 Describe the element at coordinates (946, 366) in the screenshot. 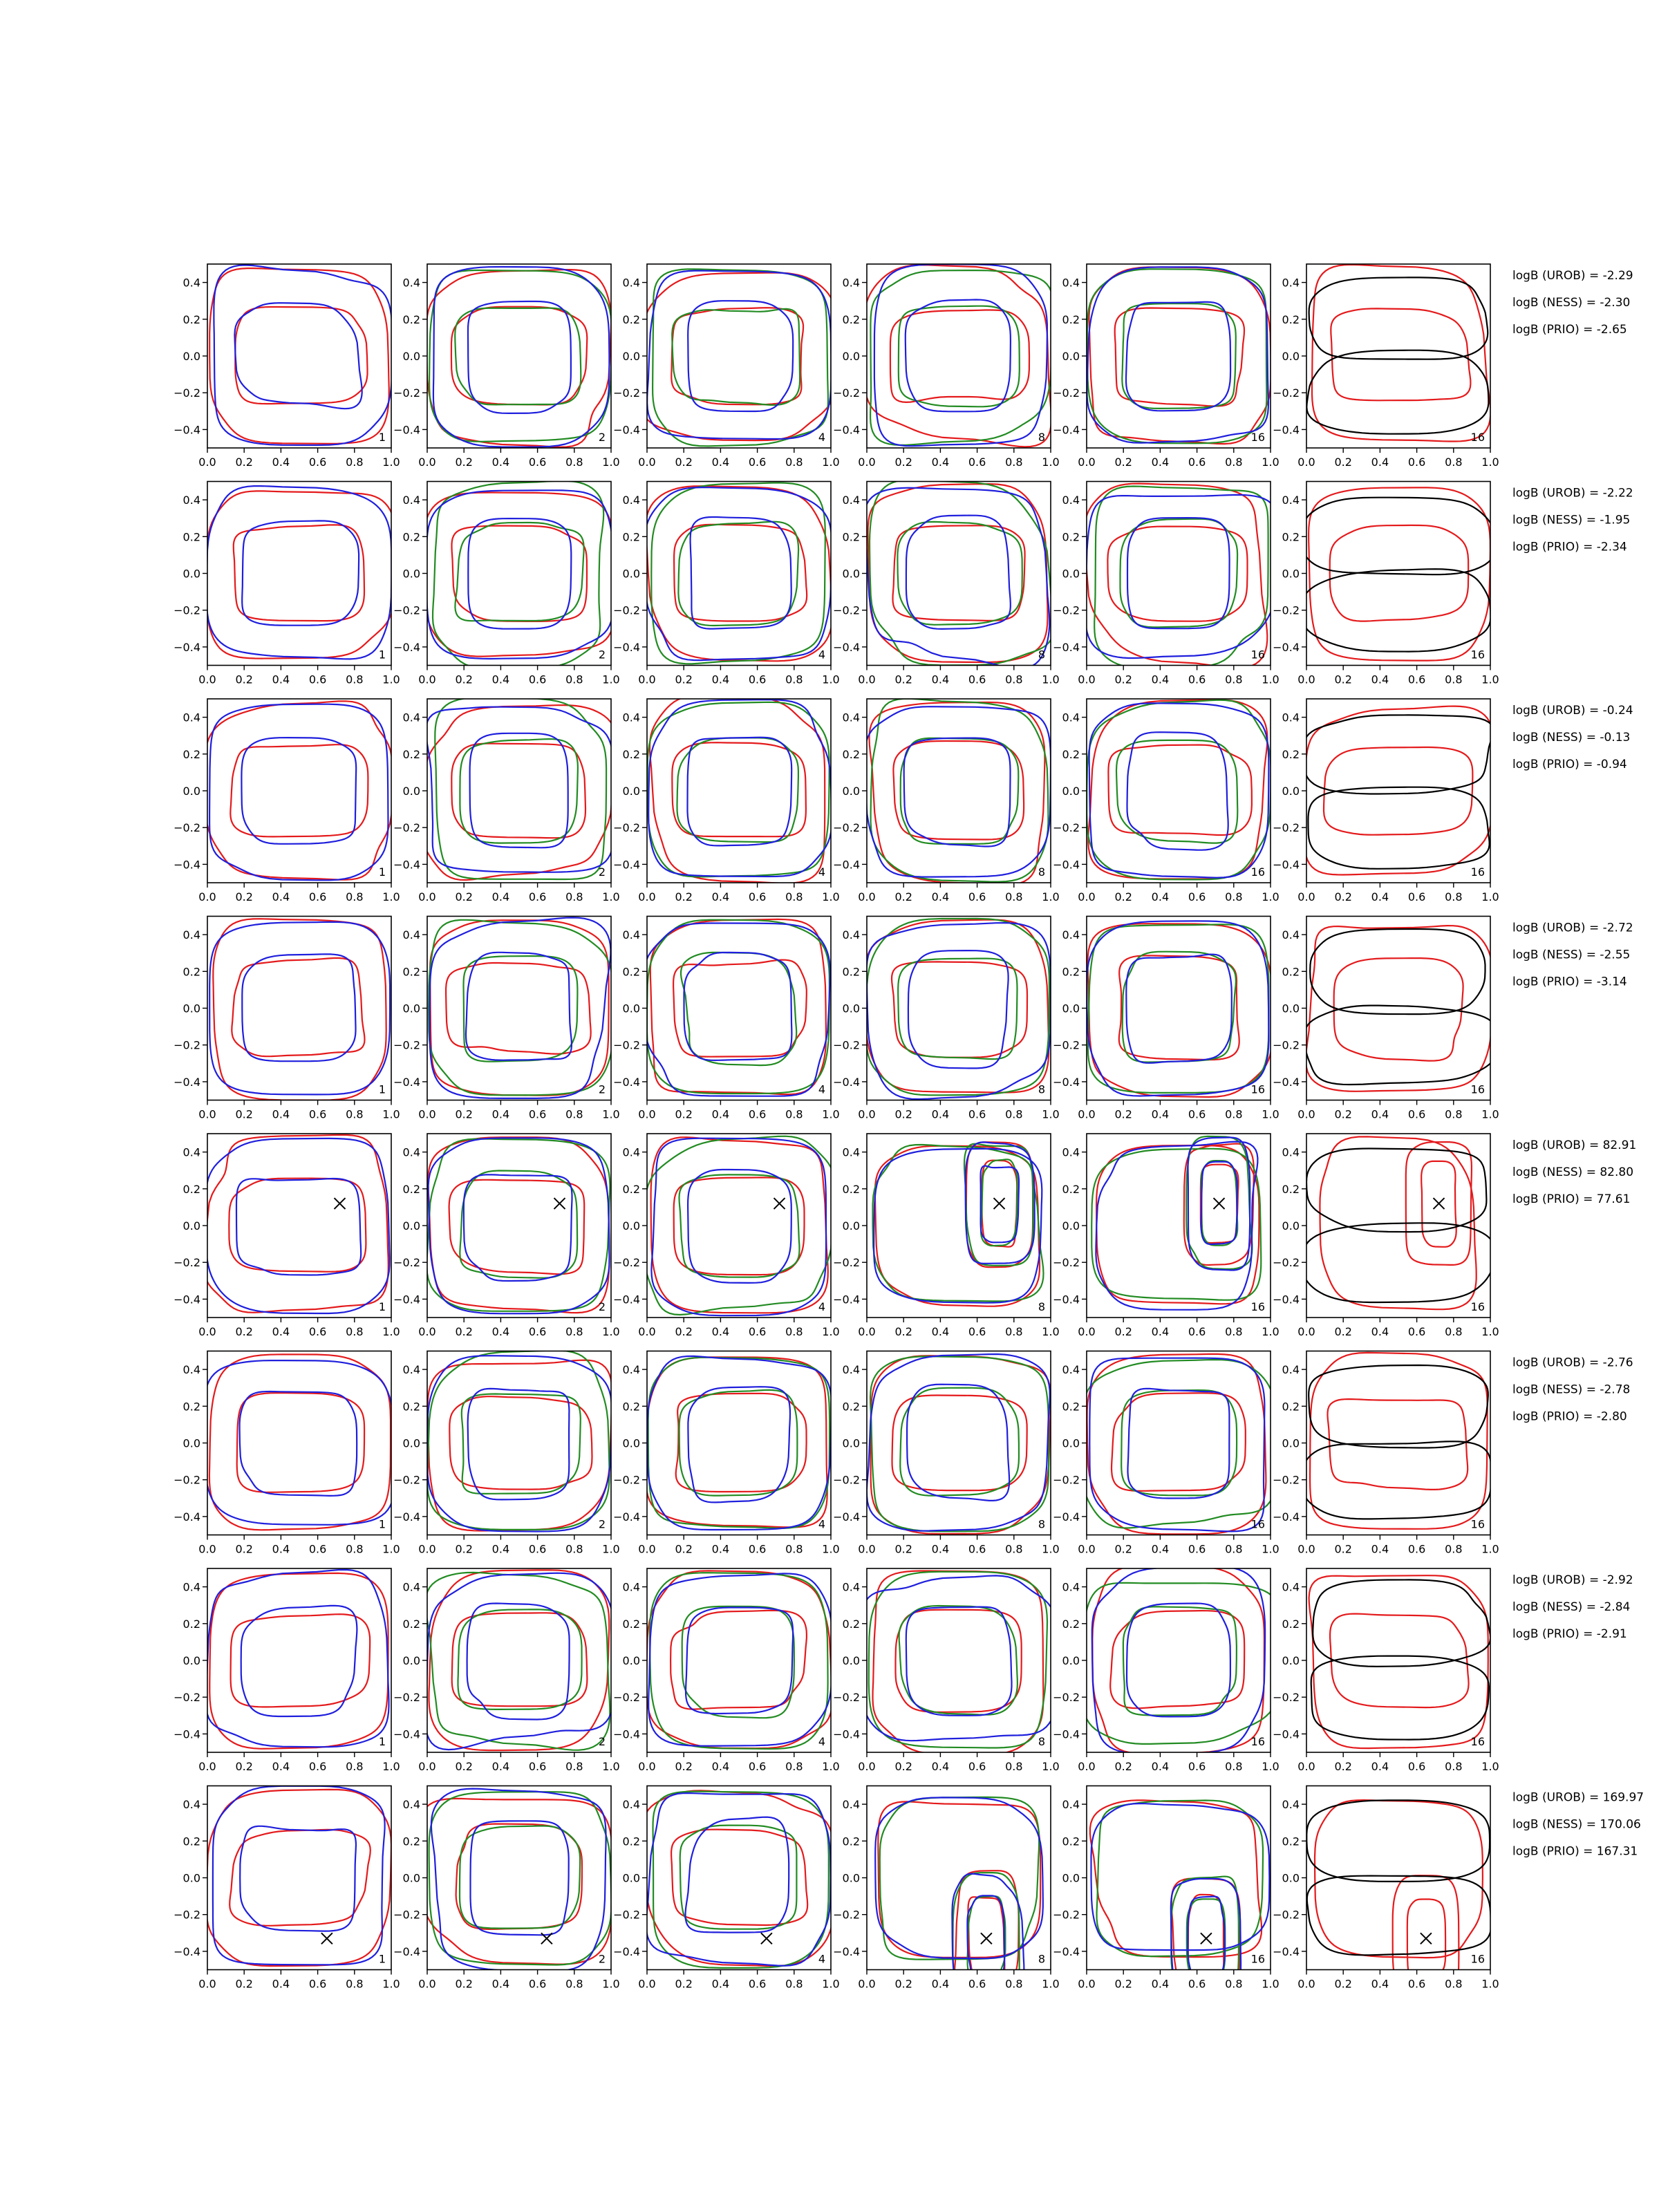

I see `panel-r1-c4: 0.0 0.2 0.4 0.6 0.8 1.0 0.4 0.2 0.0 −0.2 −0.4 8` at that location.